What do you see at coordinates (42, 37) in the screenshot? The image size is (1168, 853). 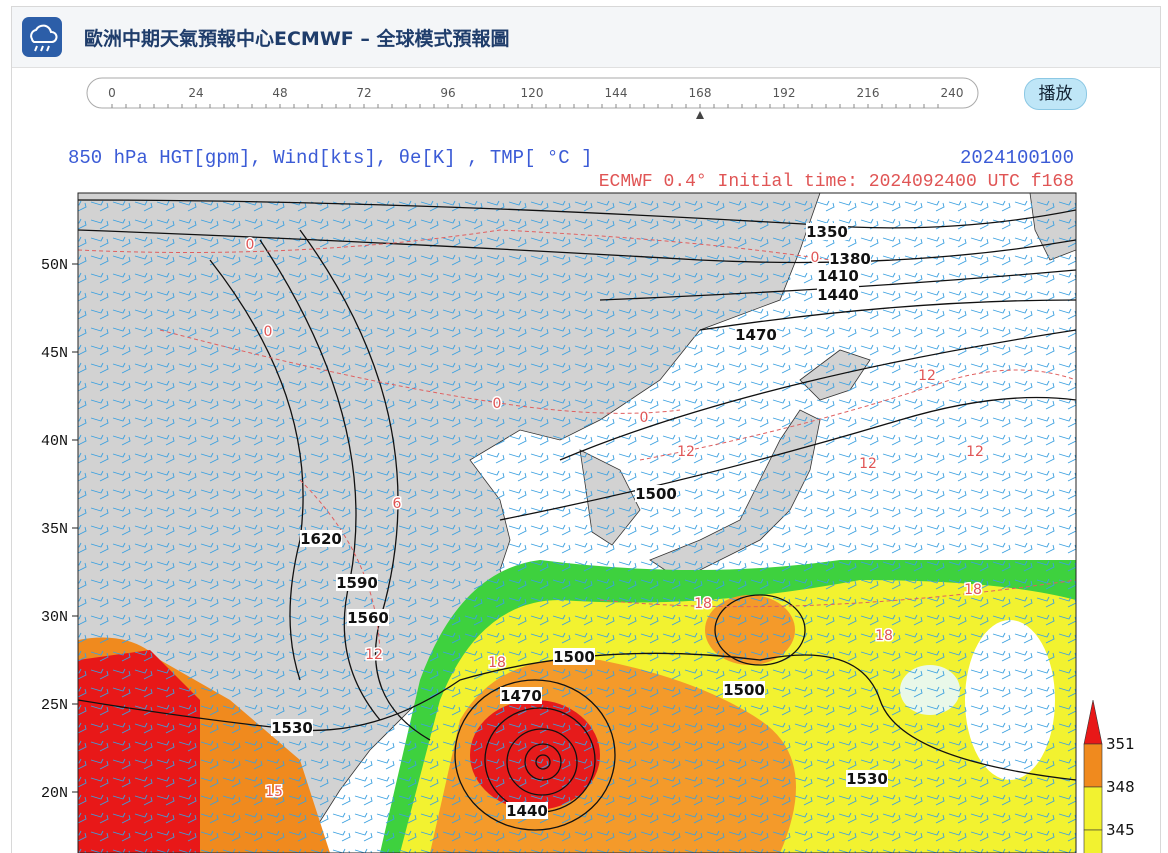 I see `app-icon` at bounding box center [42, 37].